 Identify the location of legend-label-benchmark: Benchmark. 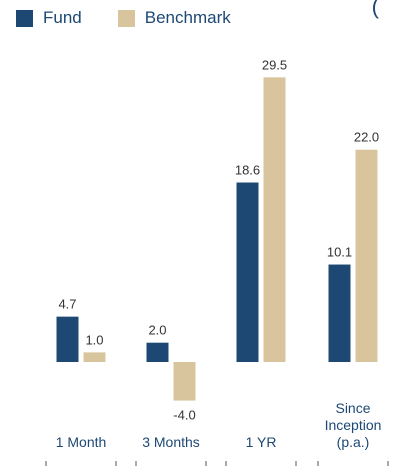
(187, 17).